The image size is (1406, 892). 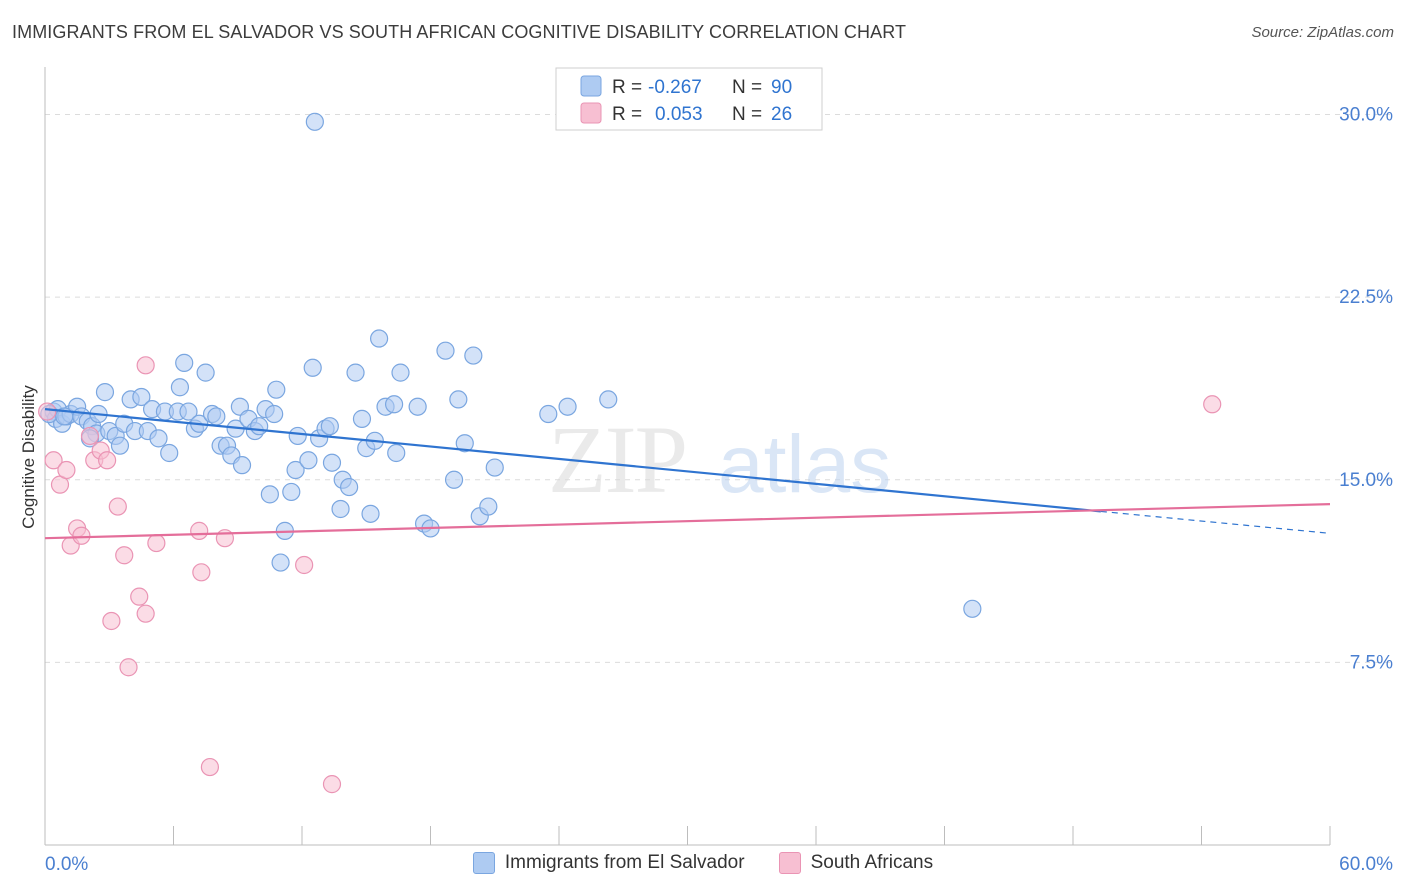 I want to click on y-axis-label: Cognitive Disability, so click(x=28, y=457).